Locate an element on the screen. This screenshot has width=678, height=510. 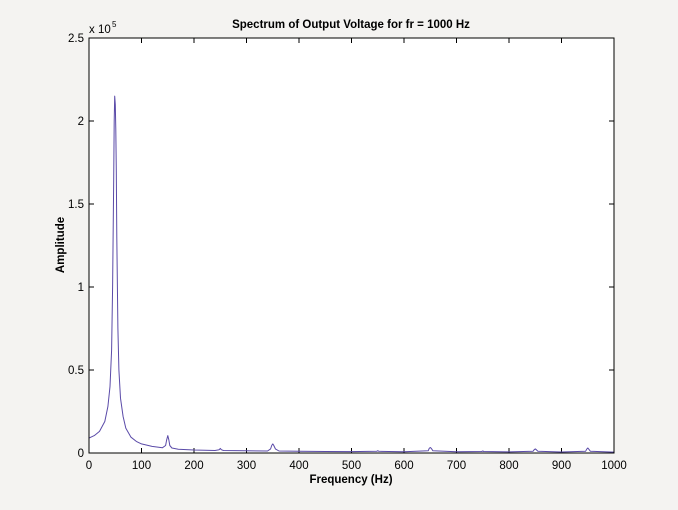
y-tick-label: 0 is located at coordinates (81, 454).